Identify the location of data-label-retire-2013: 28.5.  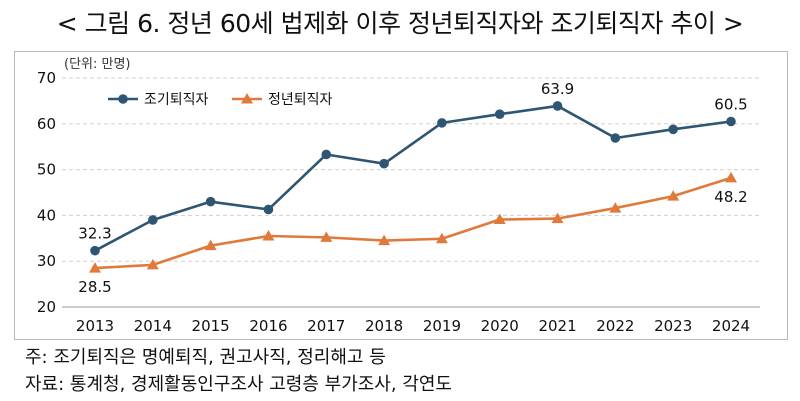
(94, 287).